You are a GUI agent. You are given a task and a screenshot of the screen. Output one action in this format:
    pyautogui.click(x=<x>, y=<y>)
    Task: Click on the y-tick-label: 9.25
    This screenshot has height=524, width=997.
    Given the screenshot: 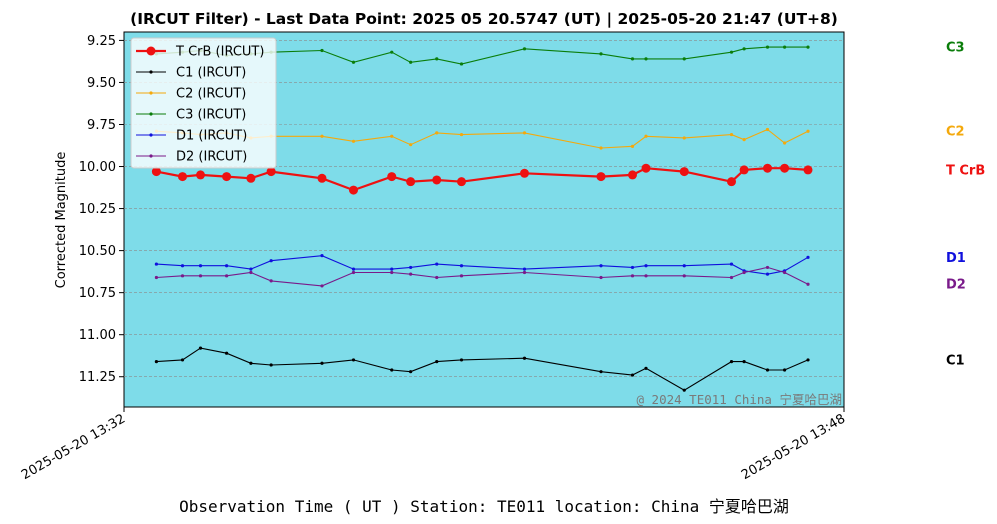 What is the action you would take?
    pyautogui.click(x=101, y=41)
    